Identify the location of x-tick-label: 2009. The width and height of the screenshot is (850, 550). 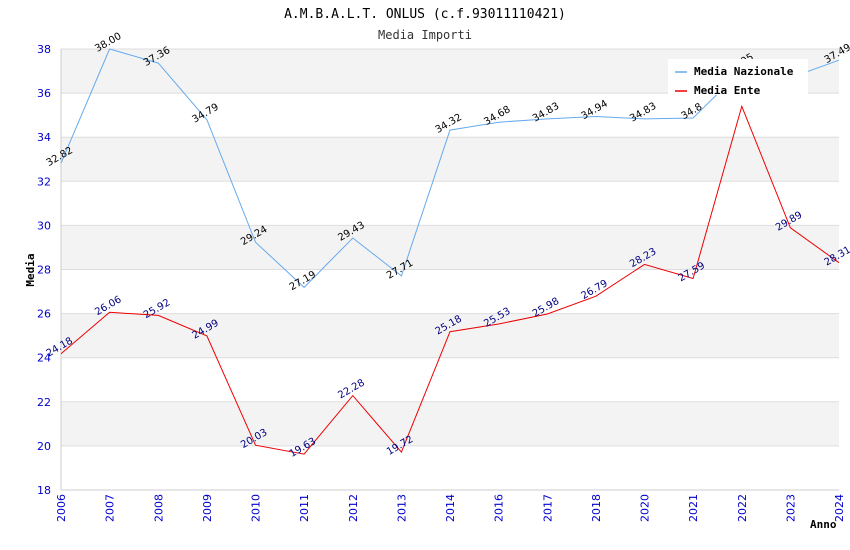
(207, 508).